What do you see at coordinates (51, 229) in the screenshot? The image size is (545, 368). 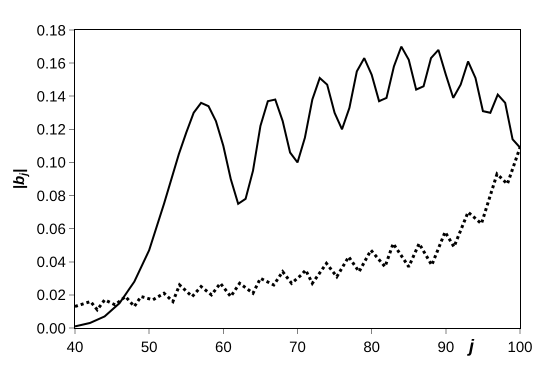 I see `y-tick-label: 0.06` at bounding box center [51, 229].